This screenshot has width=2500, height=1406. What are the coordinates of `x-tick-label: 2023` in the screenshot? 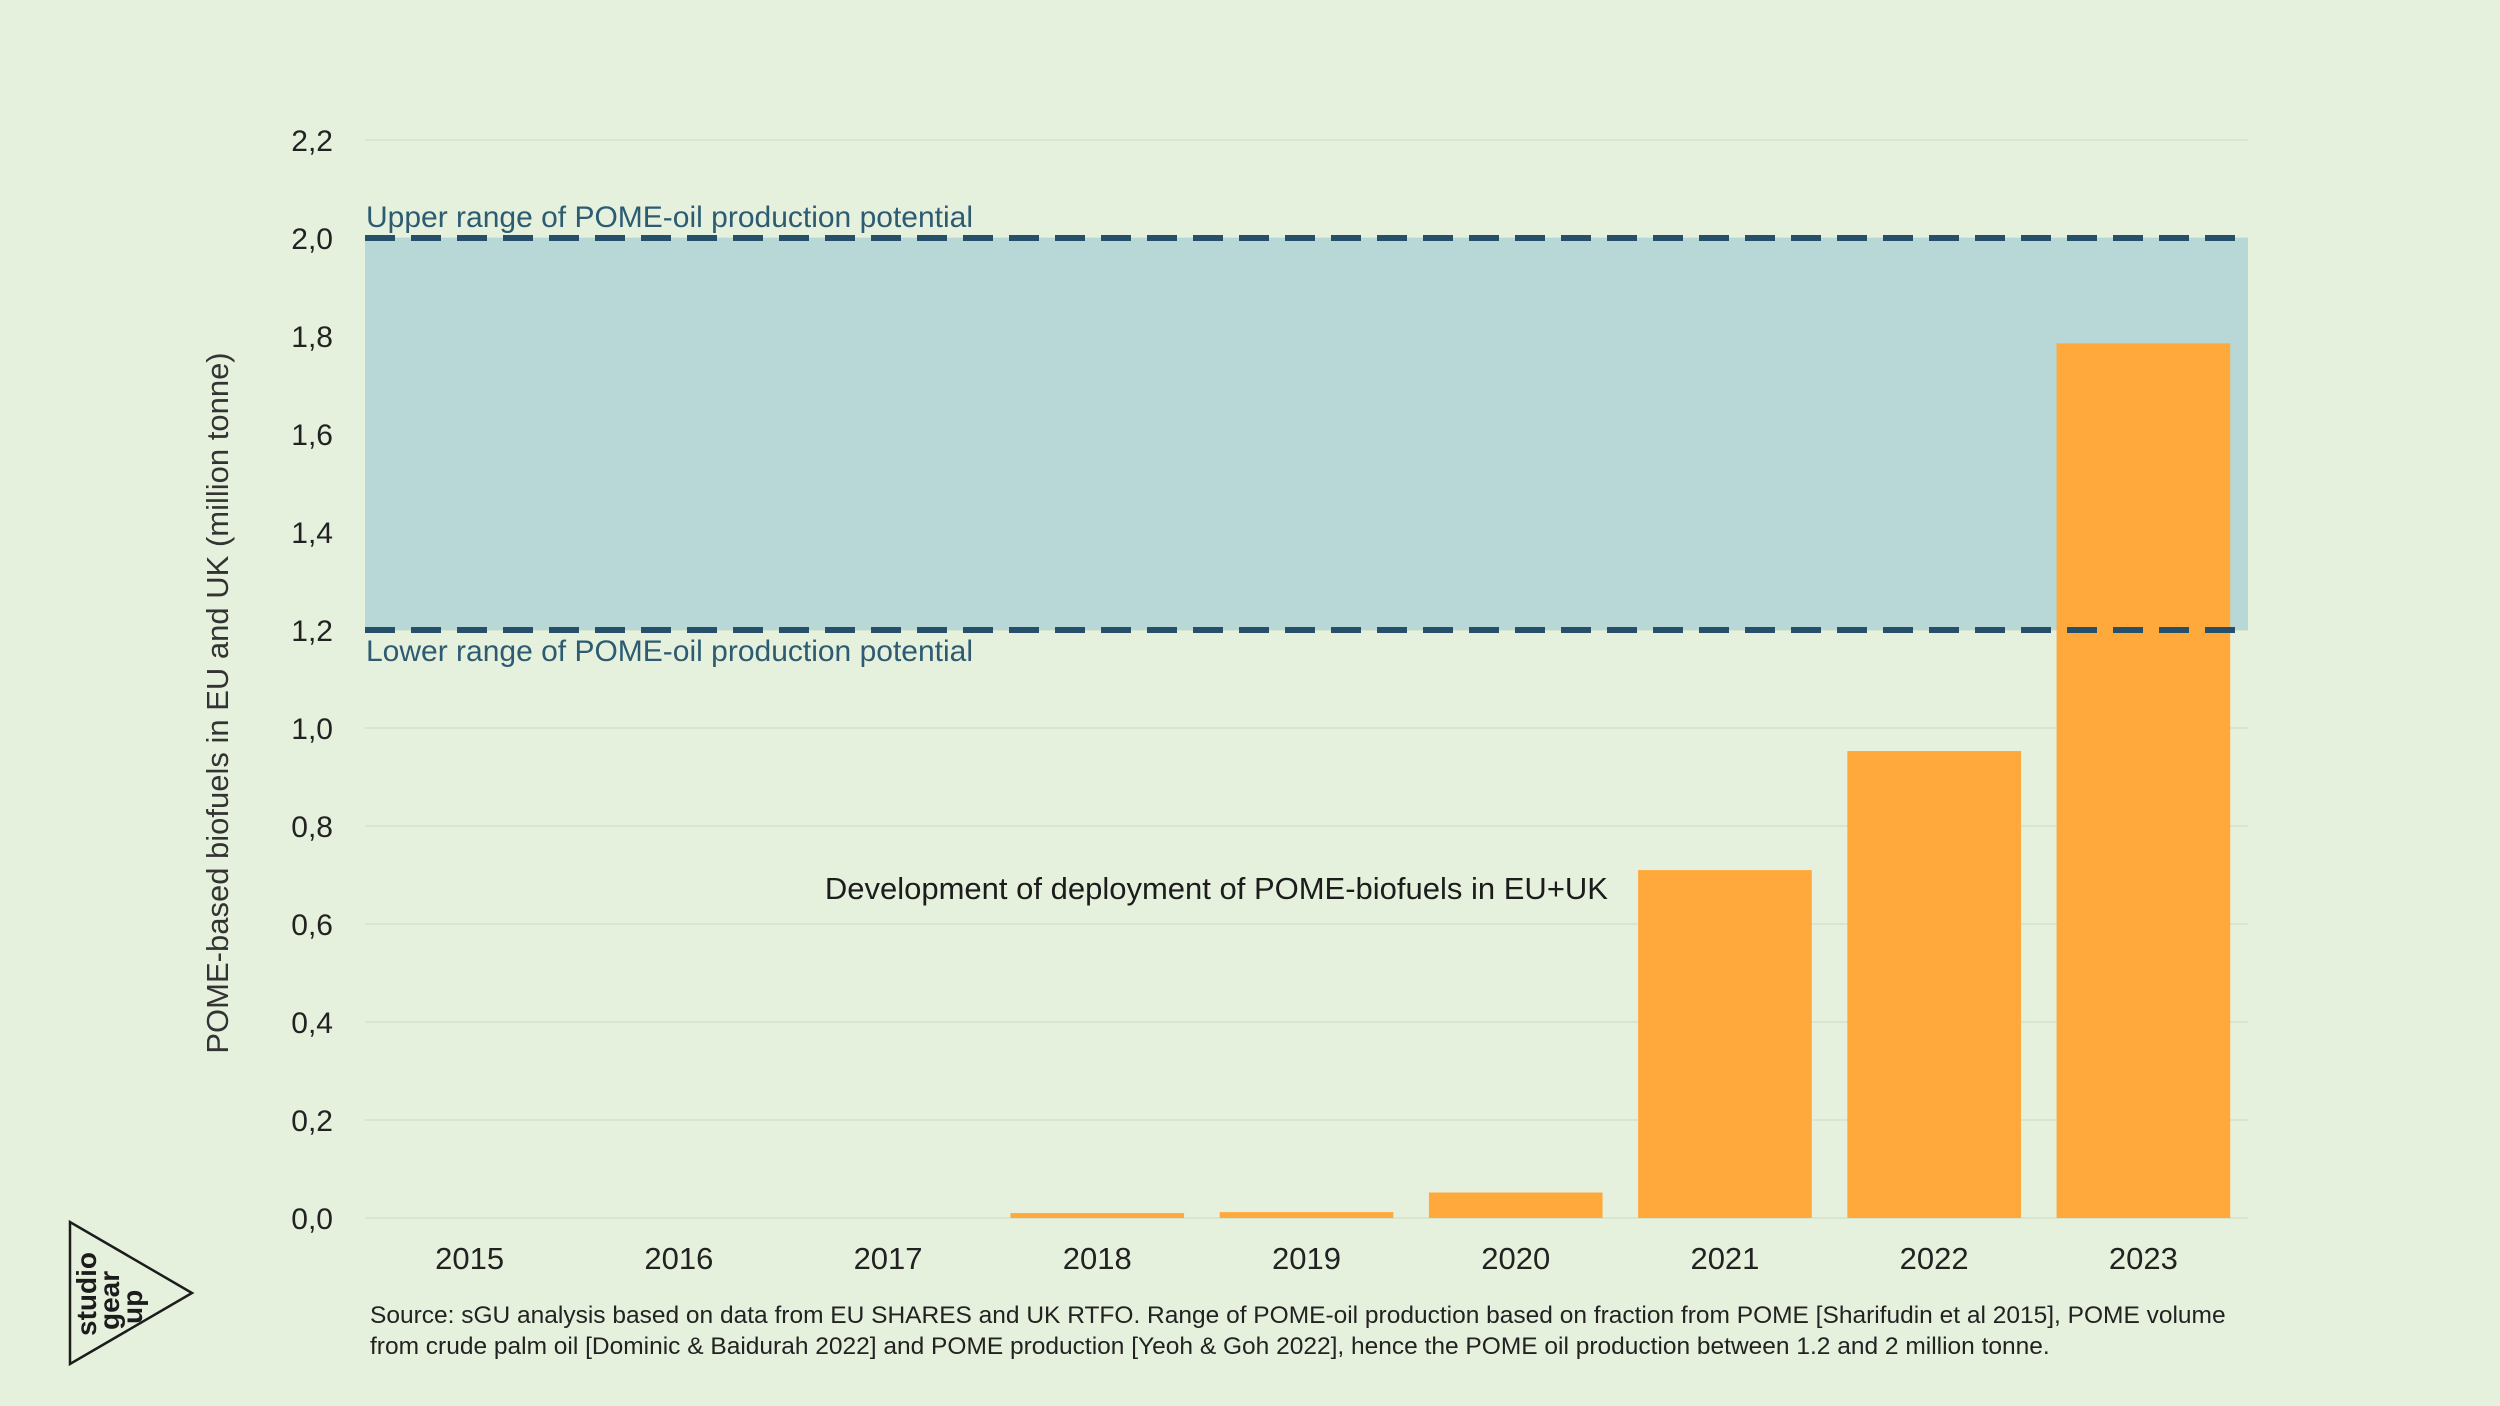 It's located at (2143, 1258).